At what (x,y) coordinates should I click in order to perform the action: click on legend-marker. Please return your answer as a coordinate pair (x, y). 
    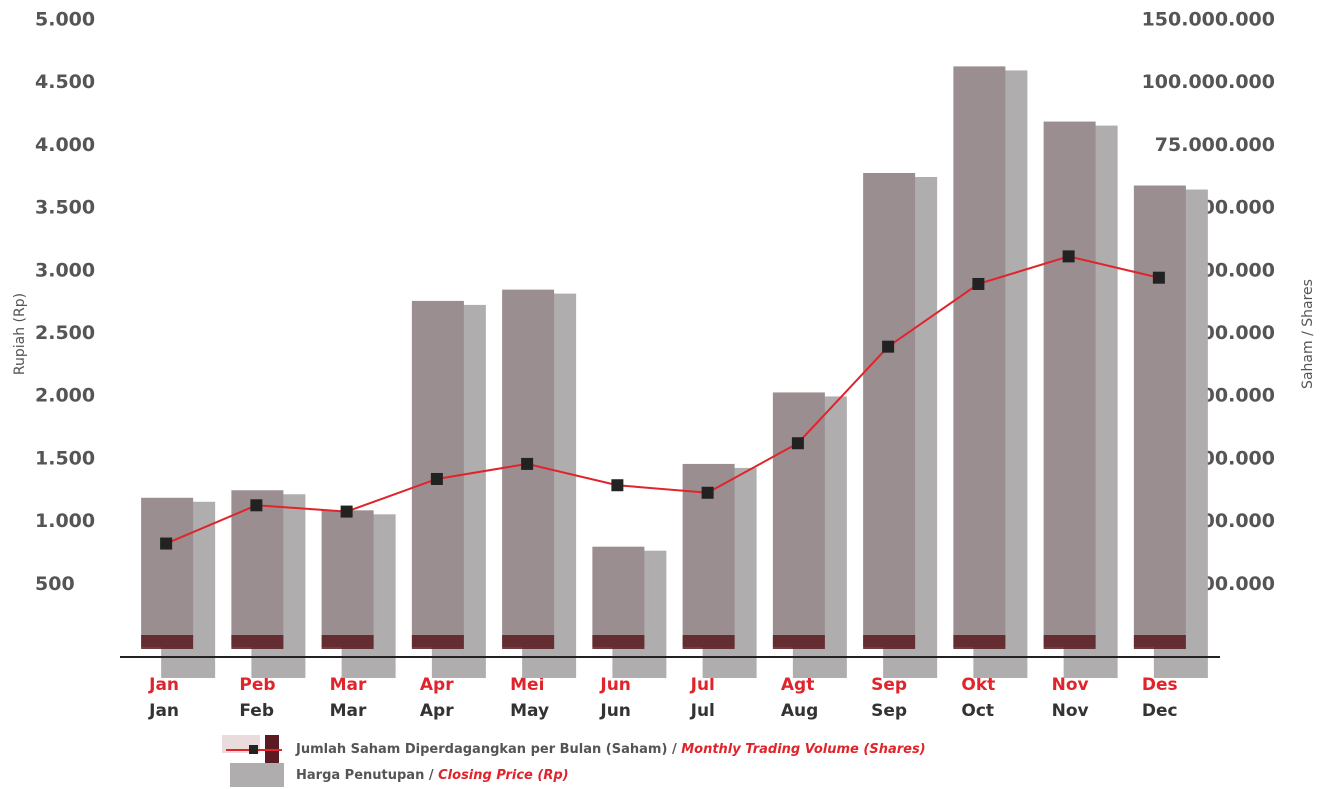
    Looking at the image, I should click on (253, 749).